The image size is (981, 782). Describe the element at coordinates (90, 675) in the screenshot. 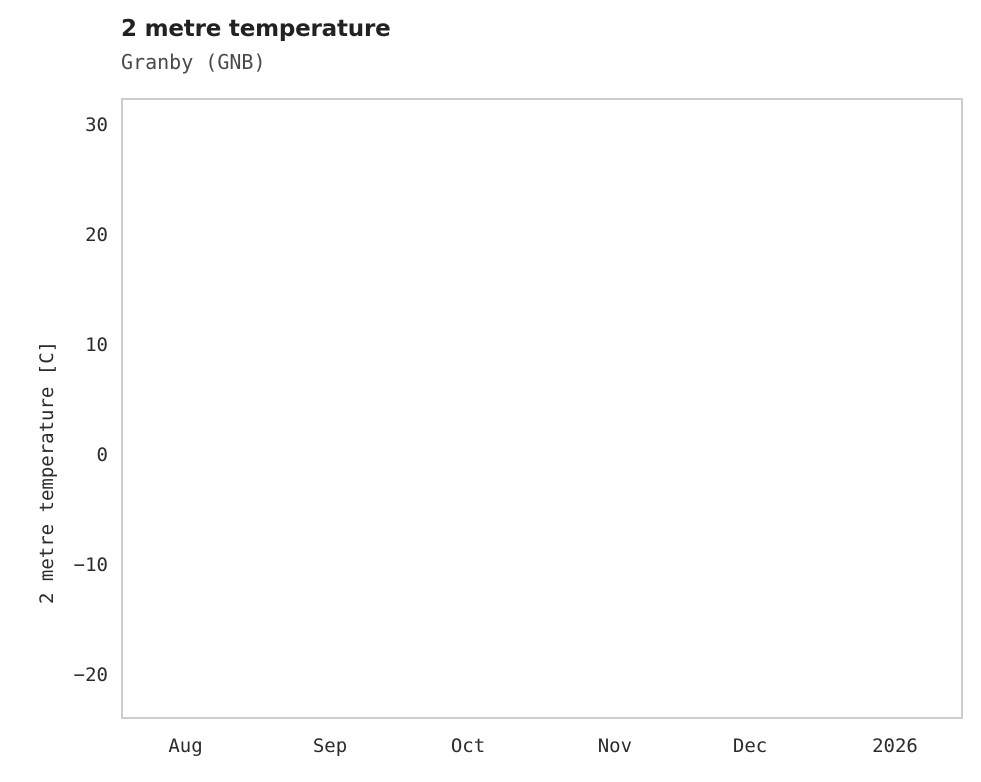

I see `y-tick-label: −20` at that location.